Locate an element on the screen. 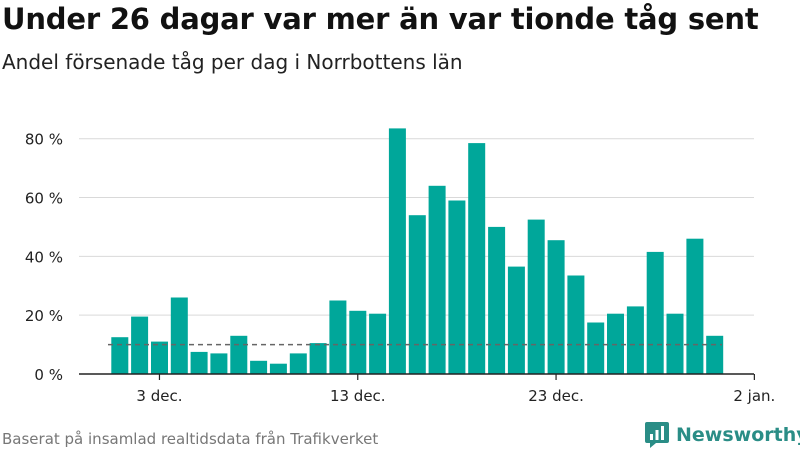 Image resolution: width=800 pixels, height=450 pixels. newsworthy-logo-icon is located at coordinates (657, 435).